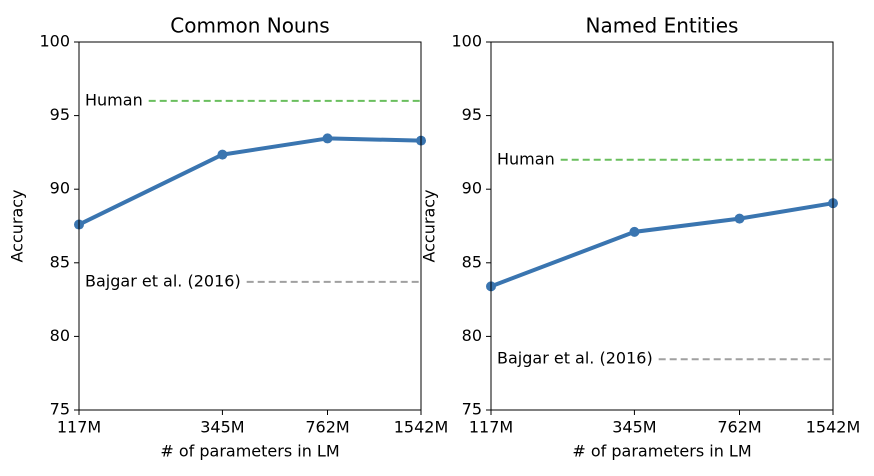 The image size is (874, 476). I want to click on chart-title: Common Nouns, so click(249, 26).